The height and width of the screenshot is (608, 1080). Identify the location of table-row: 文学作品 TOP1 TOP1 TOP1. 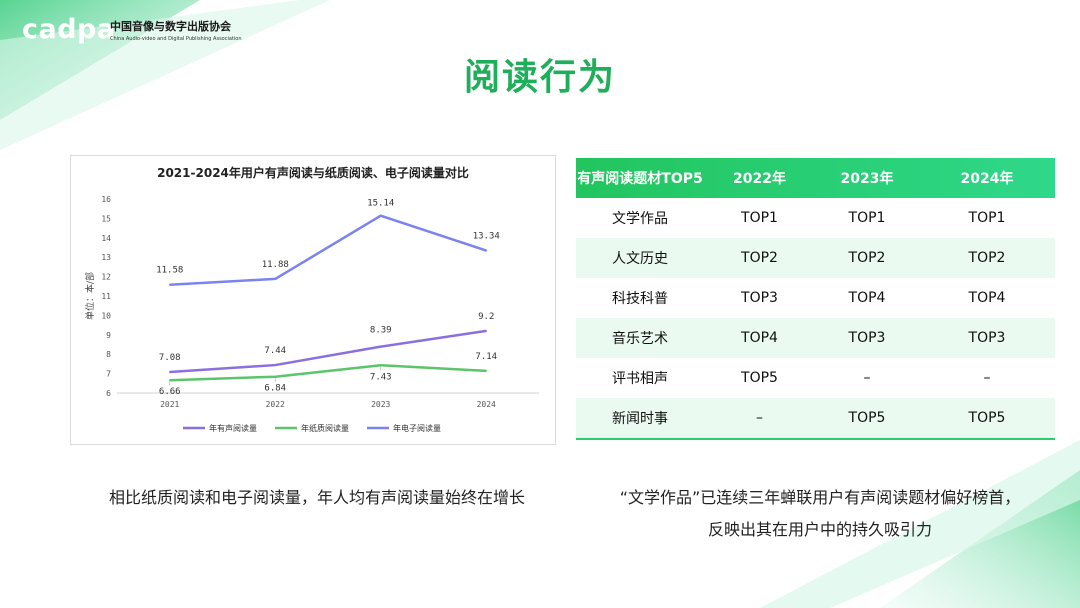
(815, 218).